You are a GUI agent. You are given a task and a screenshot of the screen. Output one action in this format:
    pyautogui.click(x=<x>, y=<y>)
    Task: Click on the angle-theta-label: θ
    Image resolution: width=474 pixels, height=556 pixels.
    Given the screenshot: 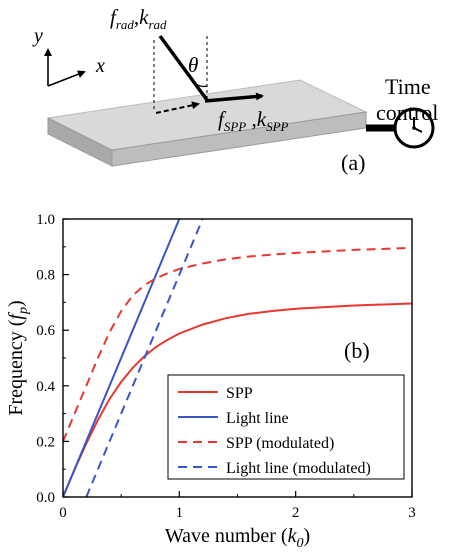 What is the action you would take?
    pyautogui.click(x=193, y=65)
    